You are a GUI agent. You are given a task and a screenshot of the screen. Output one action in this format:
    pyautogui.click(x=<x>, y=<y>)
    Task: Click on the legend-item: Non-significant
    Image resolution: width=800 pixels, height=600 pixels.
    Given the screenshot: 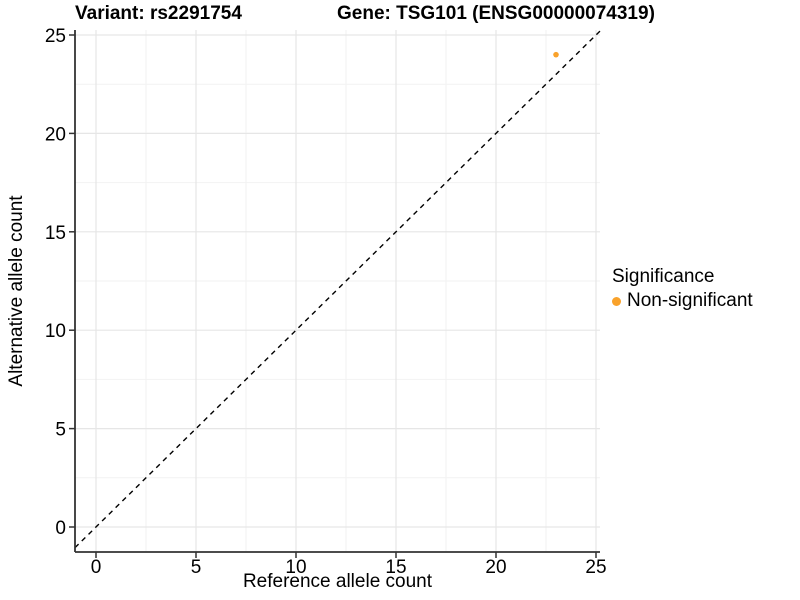 What is the action you would take?
    pyautogui.click(x=682, y=301)
    